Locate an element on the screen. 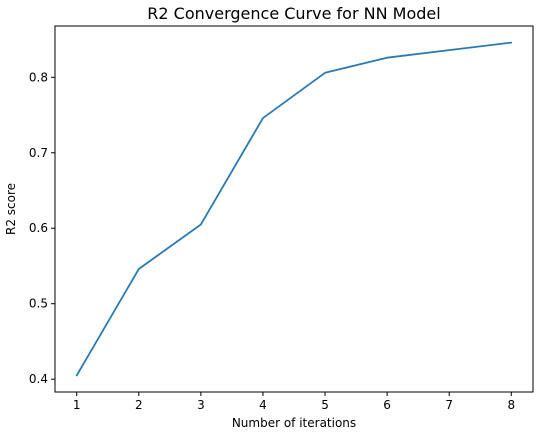 Image resolution: width=550 pixels, height=436 pixels. chart-title: R2 Convergence Curve for NN Model is located at coordinates (293, 13).